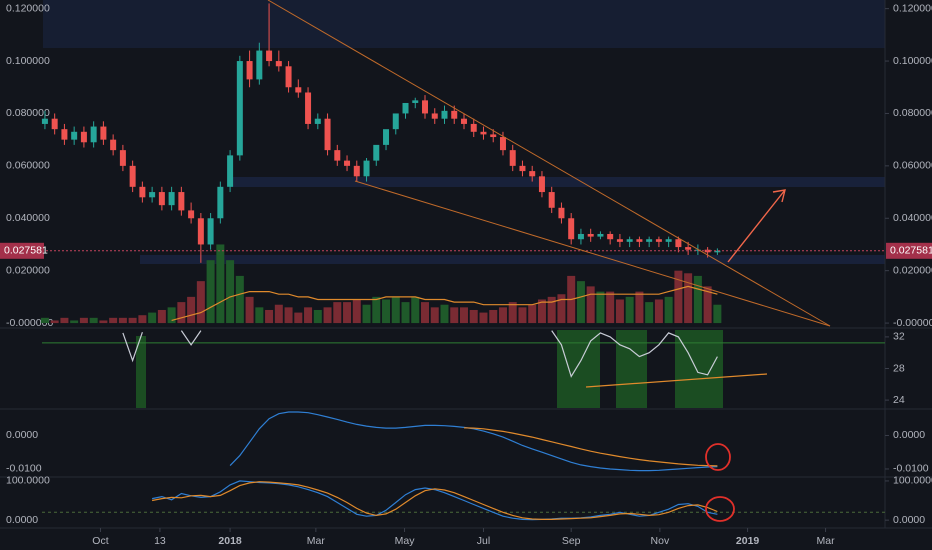  I want to click on y-tick-label: 0.040000, so click(912, 218).